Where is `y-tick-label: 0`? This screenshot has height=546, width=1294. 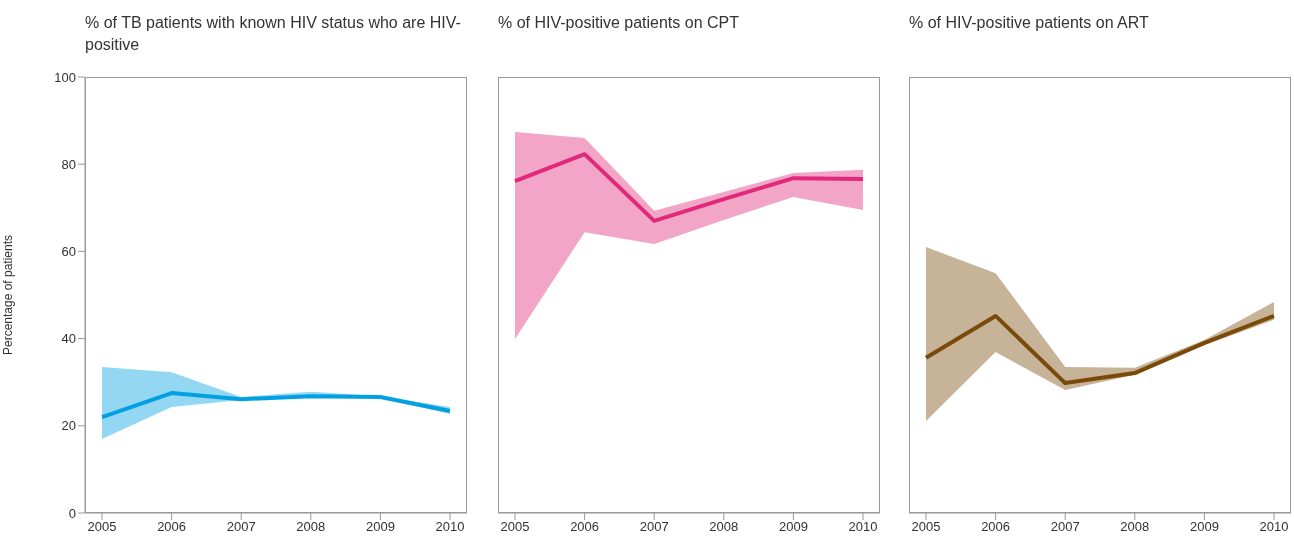
y-tick-label: 0 is located at coordinates (72, 513).